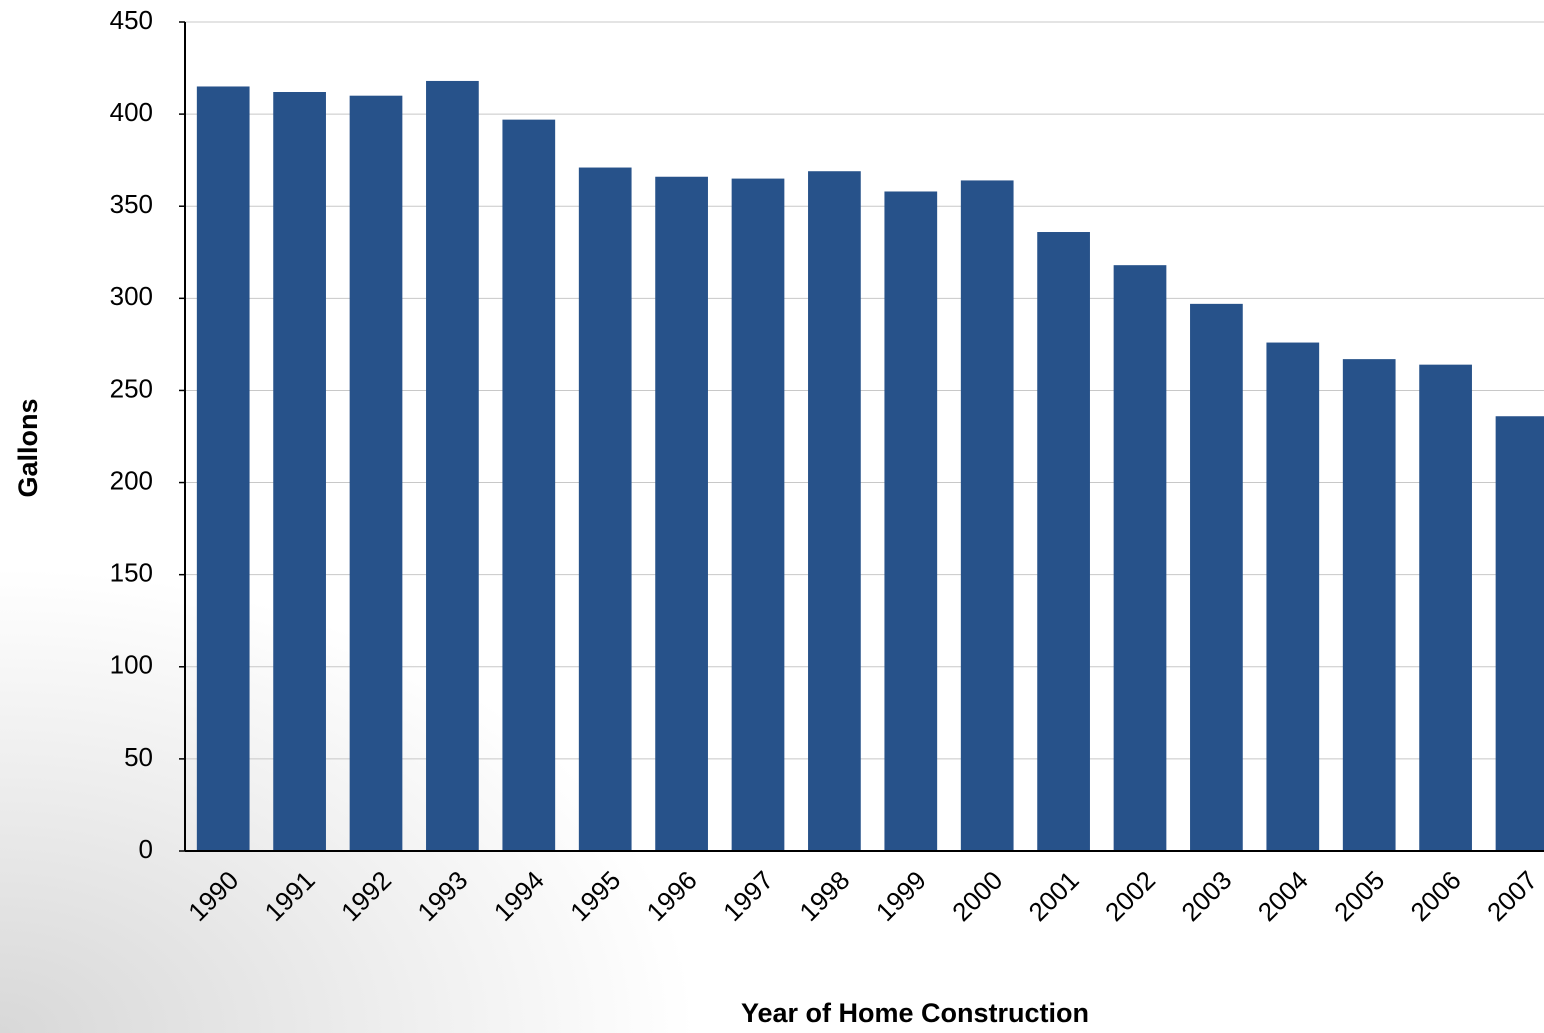 The height and width of the screenshot is (1033, 1544). I want to click on x-axis-title: Year of Home Construction, so click(915, 1013).